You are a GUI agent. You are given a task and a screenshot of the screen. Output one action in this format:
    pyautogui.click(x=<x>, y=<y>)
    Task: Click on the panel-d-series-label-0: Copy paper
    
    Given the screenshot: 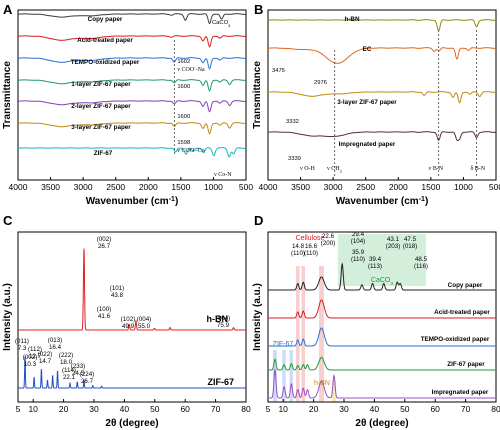 What is the action you would take?
    pyautogui.click(x=465, y=285)
    